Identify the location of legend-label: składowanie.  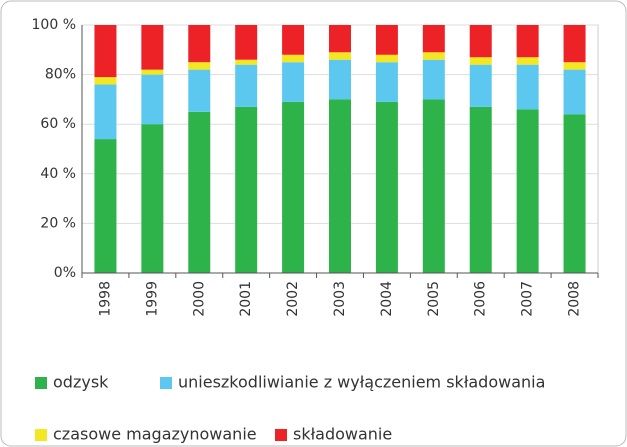
(342, 434).